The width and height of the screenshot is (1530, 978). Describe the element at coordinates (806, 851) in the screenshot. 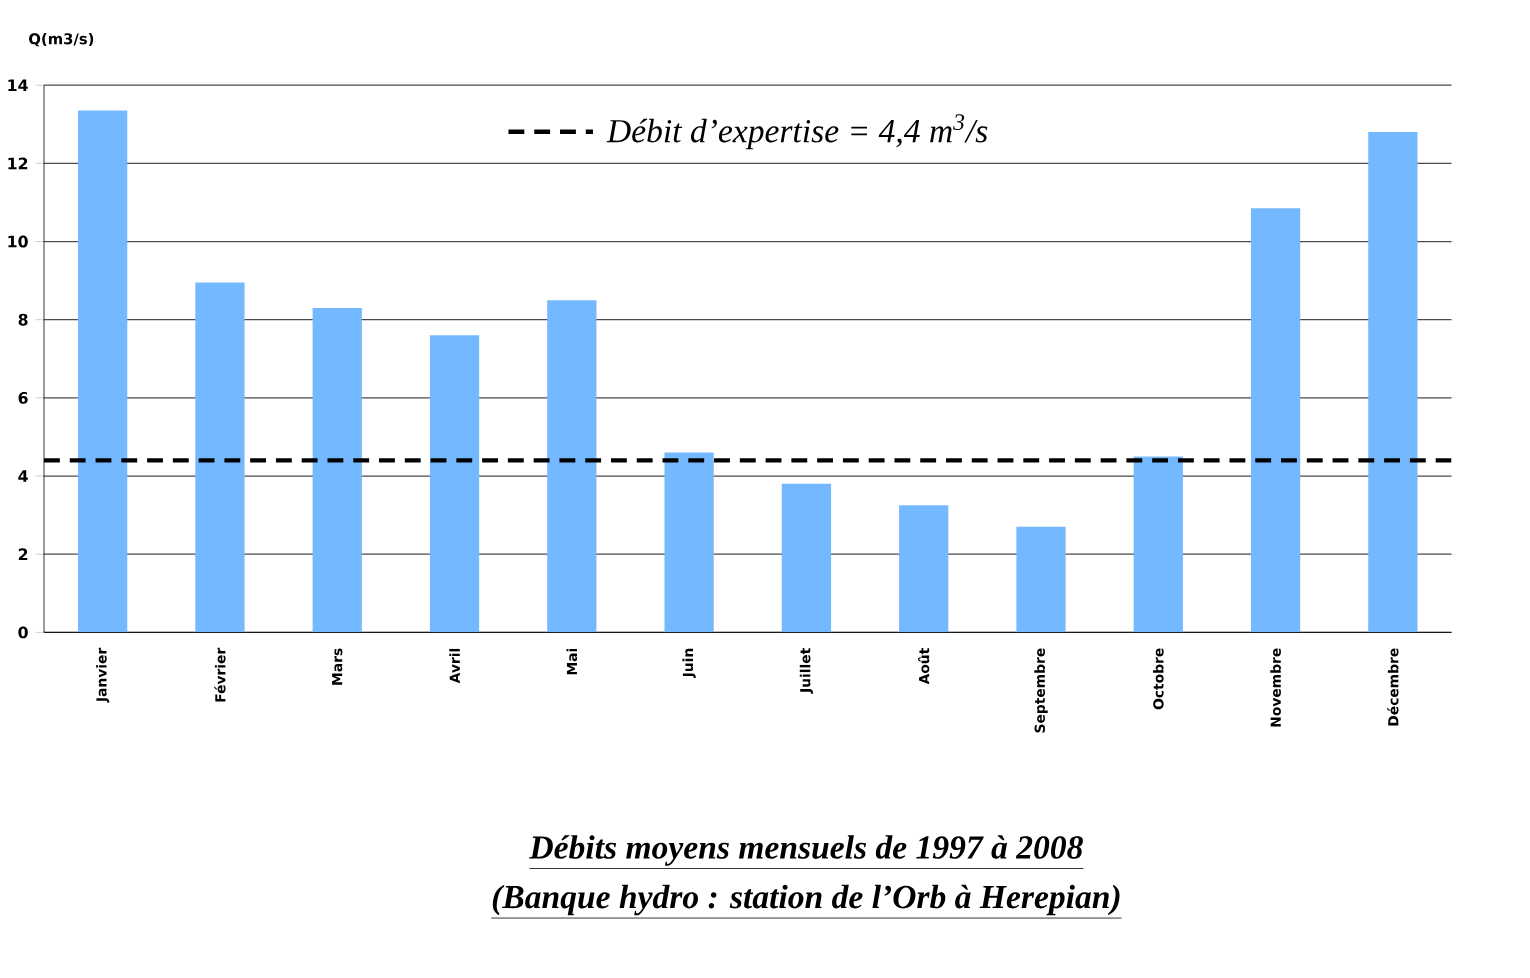

I see `text: Débits moyens mensuels de 1997 à 2008` at that location.